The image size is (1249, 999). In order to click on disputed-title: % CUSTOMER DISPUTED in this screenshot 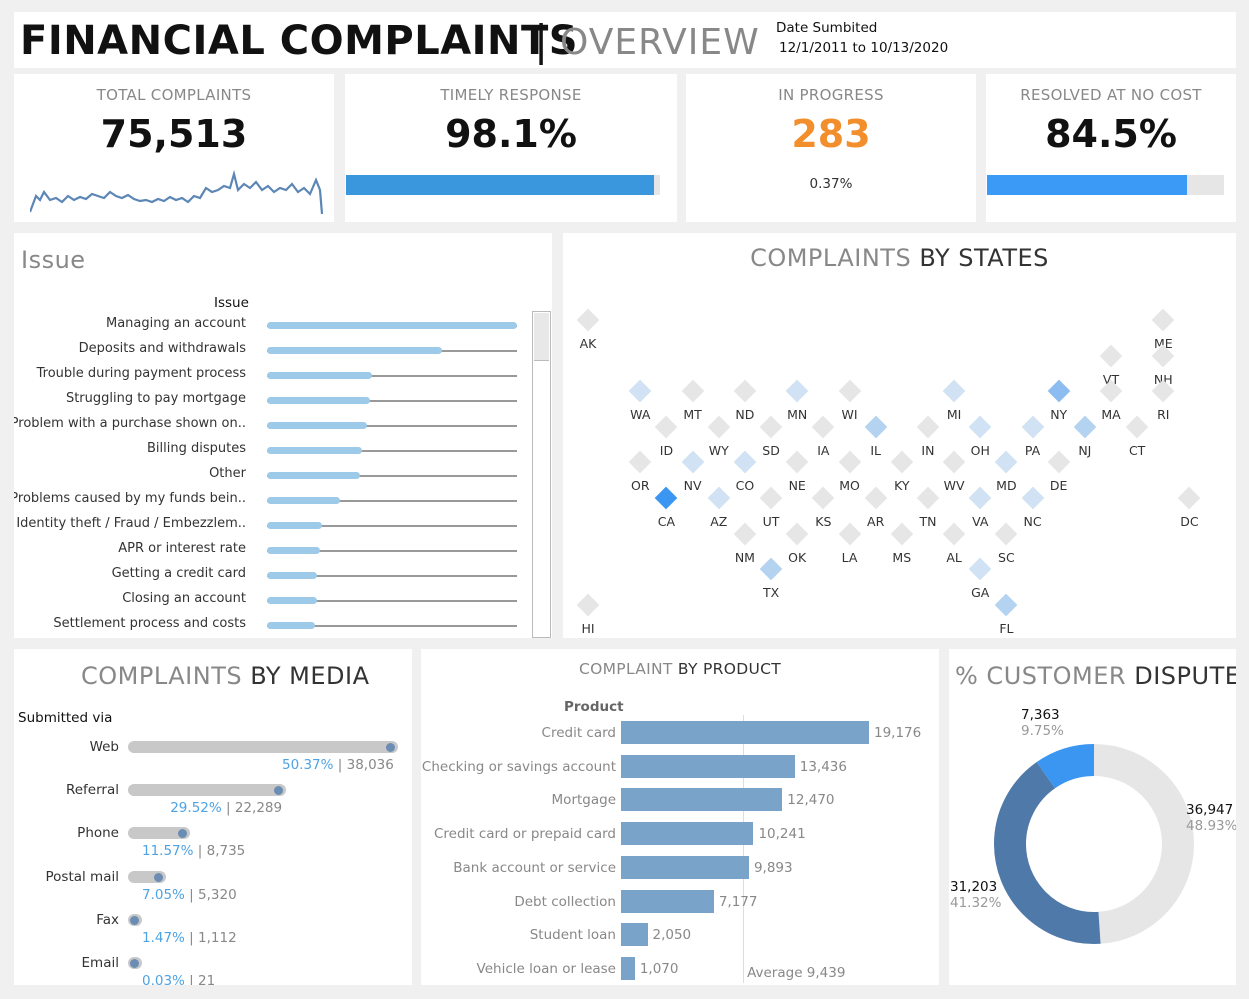, I will do `click(1095, 676)`.